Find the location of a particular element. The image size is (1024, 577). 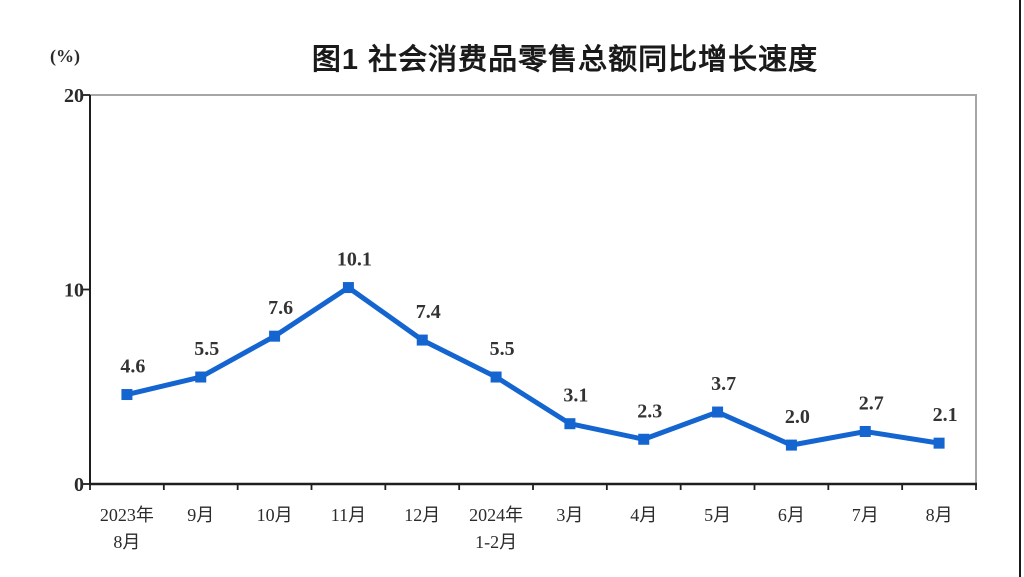

x-axis-label: 10月 is located at coordinates (275, 515).